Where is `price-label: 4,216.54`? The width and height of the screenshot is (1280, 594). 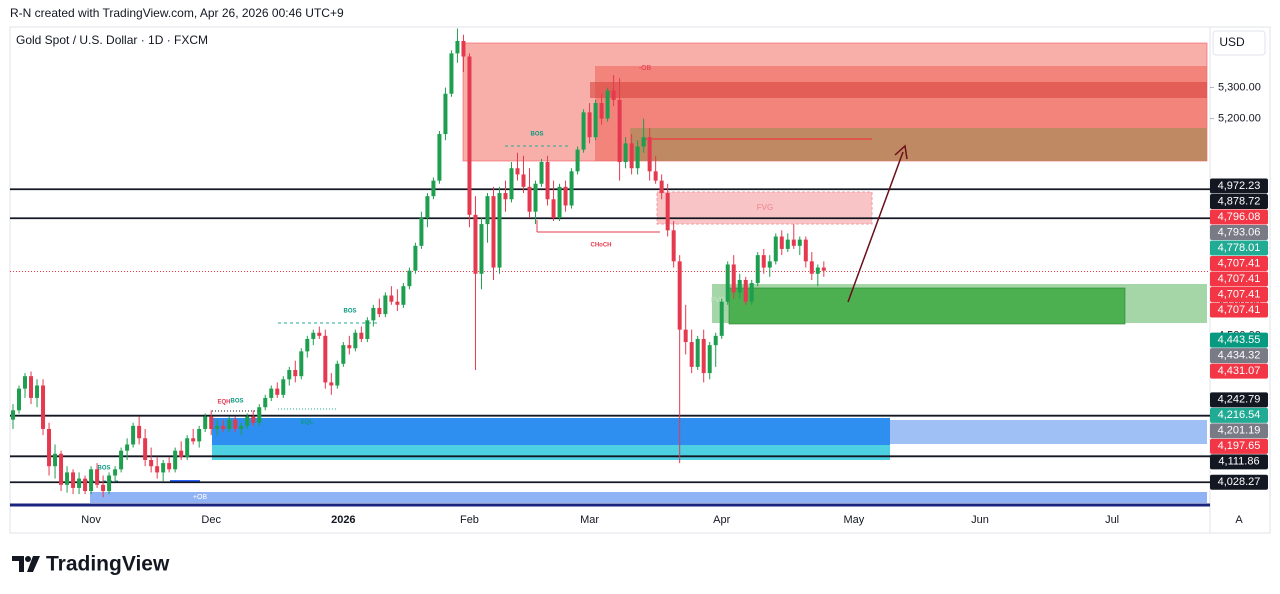 price-label: 4,216.54 is located at coordinates (1239, 415).